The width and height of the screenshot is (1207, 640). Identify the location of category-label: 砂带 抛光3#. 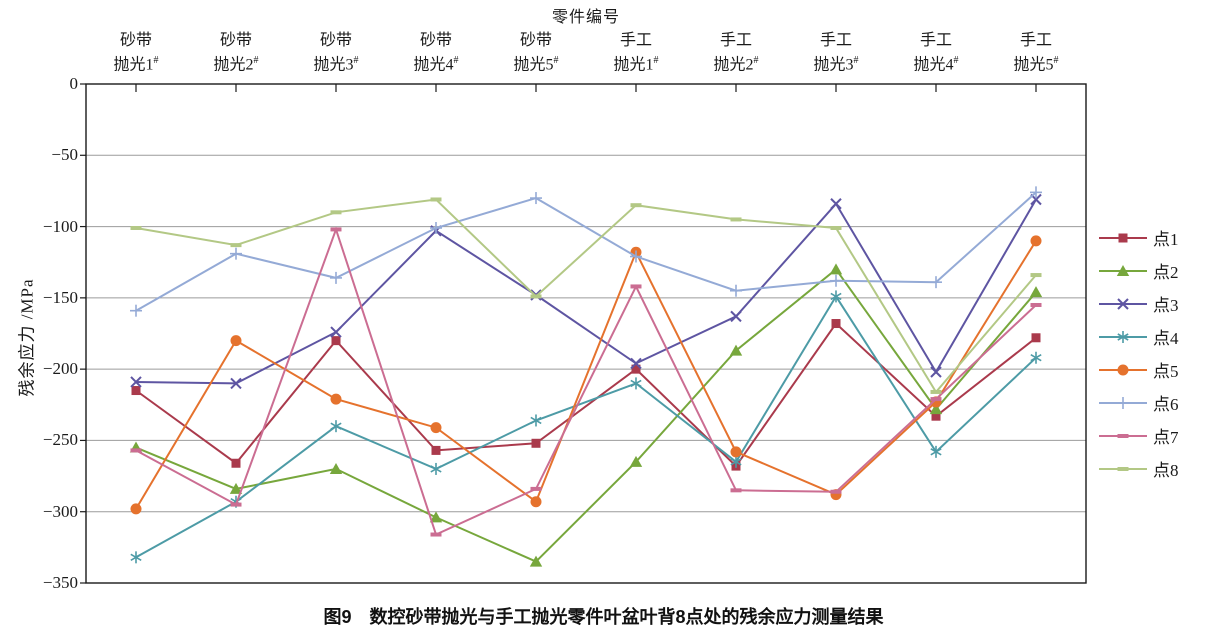
(336, 53).